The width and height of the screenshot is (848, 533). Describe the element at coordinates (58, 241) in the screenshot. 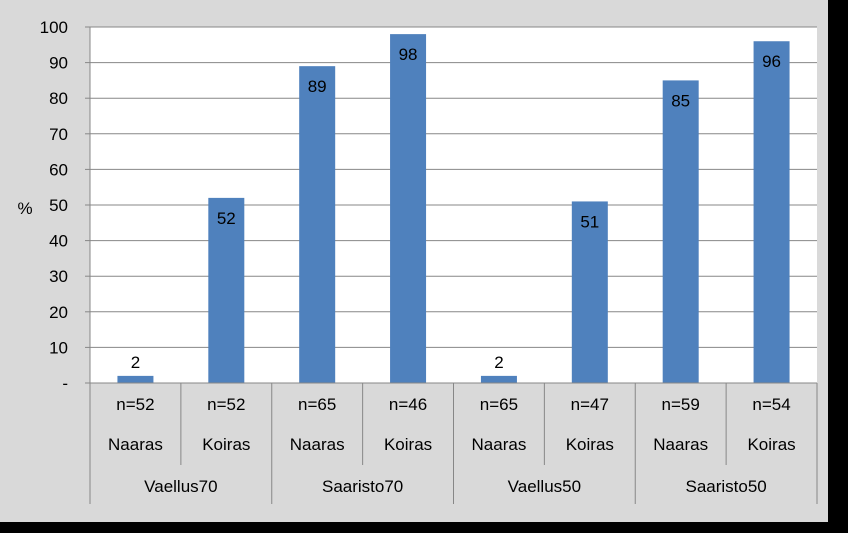

I see `y-tick-label: 40` at that location.